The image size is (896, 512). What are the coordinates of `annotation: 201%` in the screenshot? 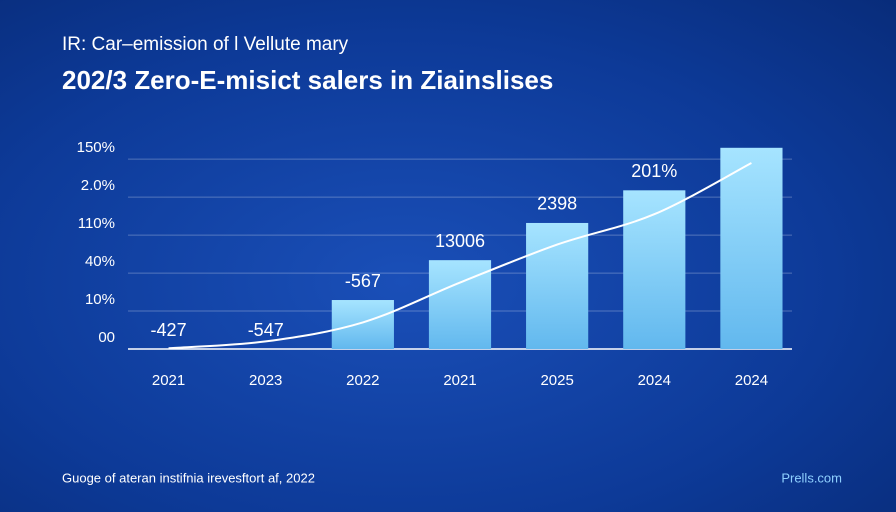 It's located at (654, 171).